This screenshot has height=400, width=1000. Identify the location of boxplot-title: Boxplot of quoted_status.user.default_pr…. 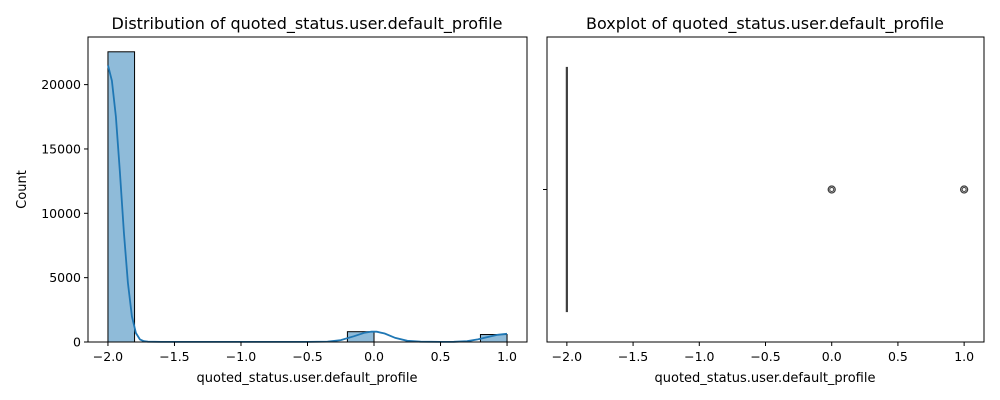
(765, 24).